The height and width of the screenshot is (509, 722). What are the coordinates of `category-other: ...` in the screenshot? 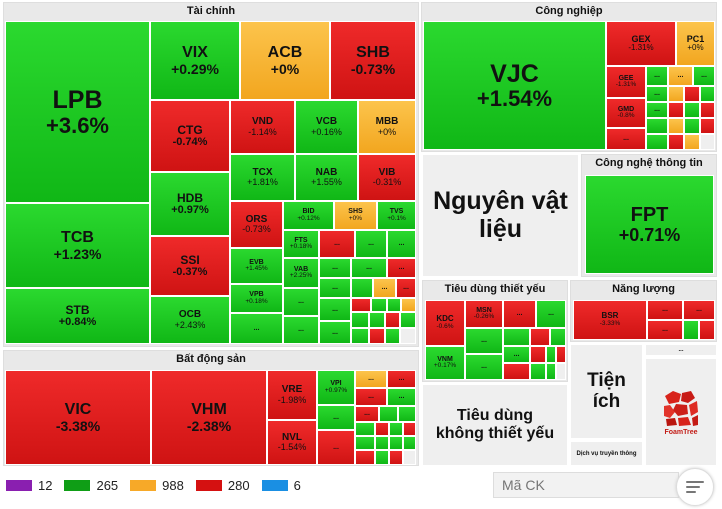 It's located at (681, 350).